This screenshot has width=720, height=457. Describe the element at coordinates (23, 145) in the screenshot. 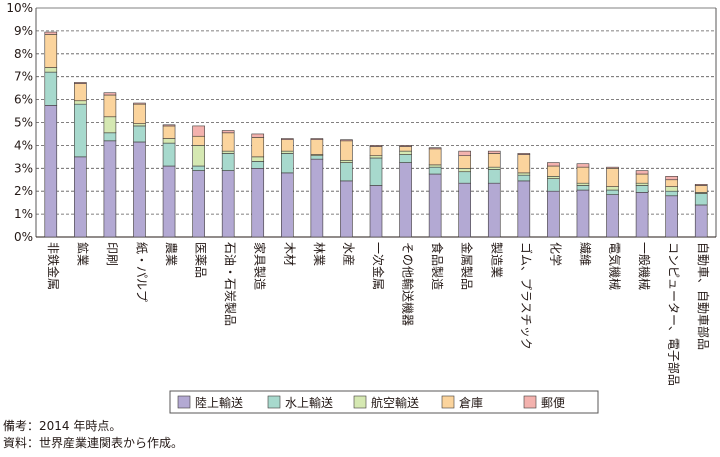

I see `y-tick-label: 4%` at that location.